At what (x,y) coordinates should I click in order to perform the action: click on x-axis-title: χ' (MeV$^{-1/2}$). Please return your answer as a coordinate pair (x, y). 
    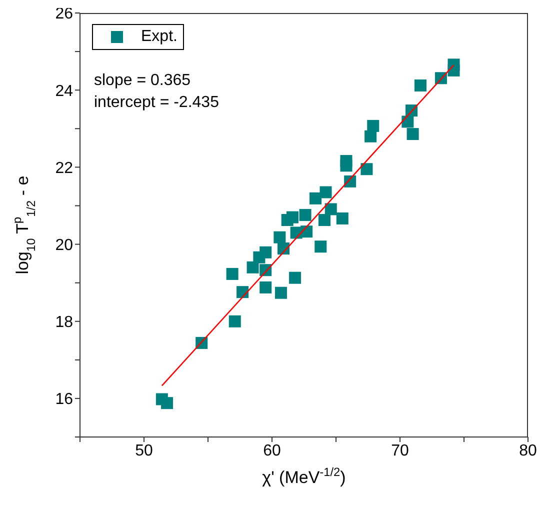
    Looking at the image, I should click on (304, 476).